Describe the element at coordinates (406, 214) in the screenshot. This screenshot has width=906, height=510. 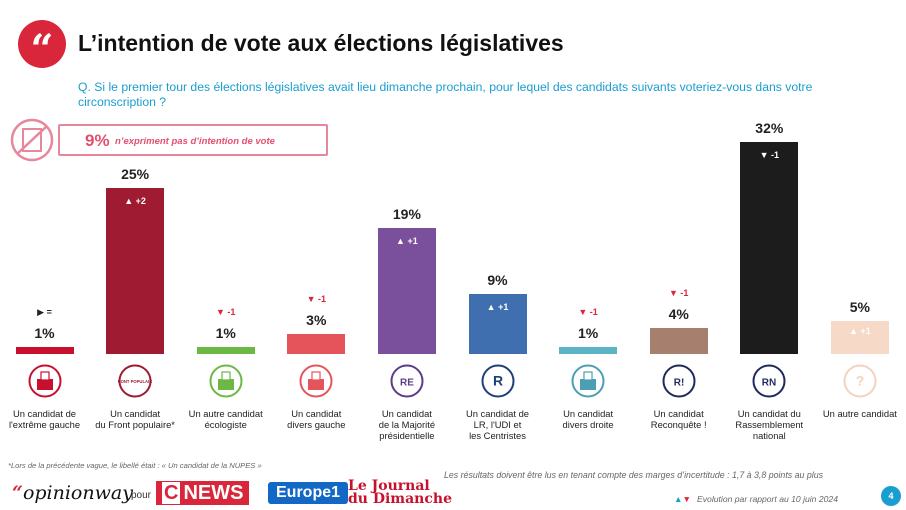
I see `bar-value-label: 19%` at that location.